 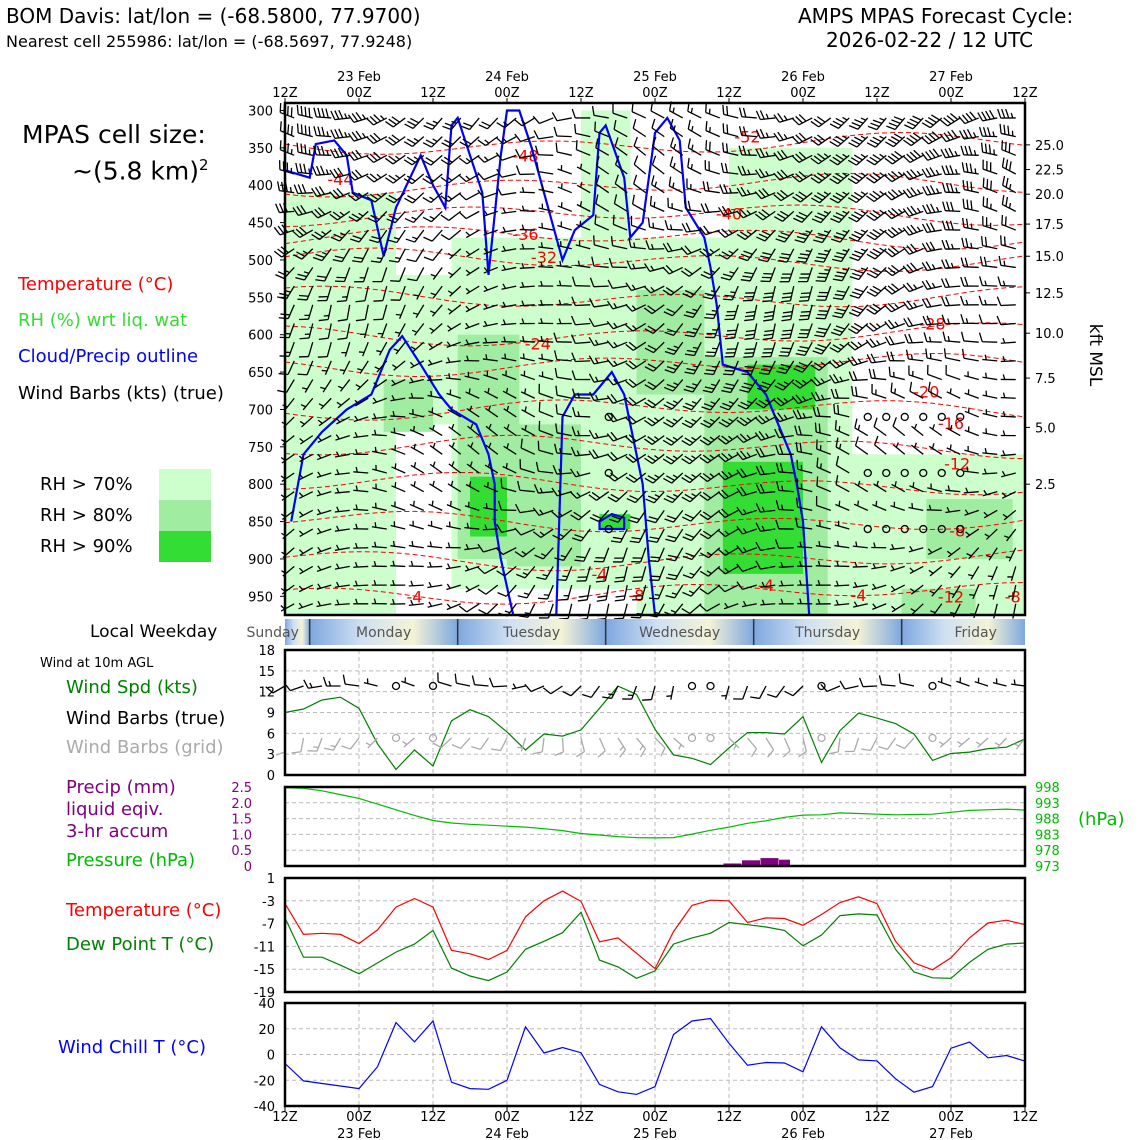 I want to click on hpa-unit-label: (hPa), so click(x=1101, y=819).